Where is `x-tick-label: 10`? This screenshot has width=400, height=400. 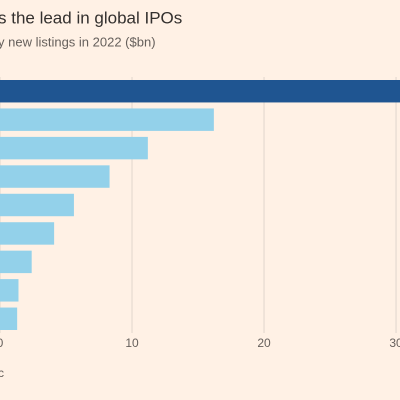
x-tick-label: 10 is located at coordinates (132, 343).